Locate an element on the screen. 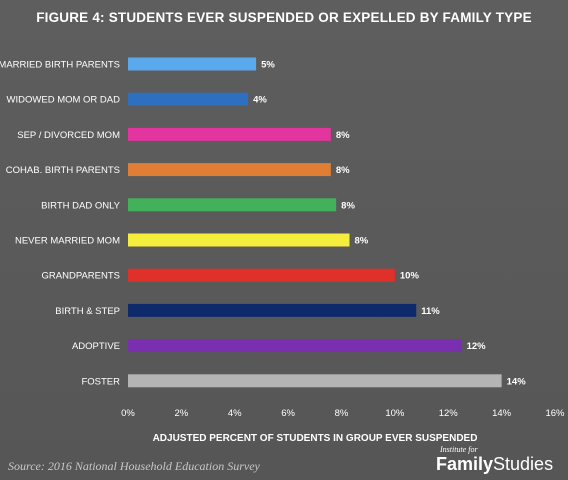 This screenshot has width=568, height=480. data-label: 10% is located at coordinates (410, 276).